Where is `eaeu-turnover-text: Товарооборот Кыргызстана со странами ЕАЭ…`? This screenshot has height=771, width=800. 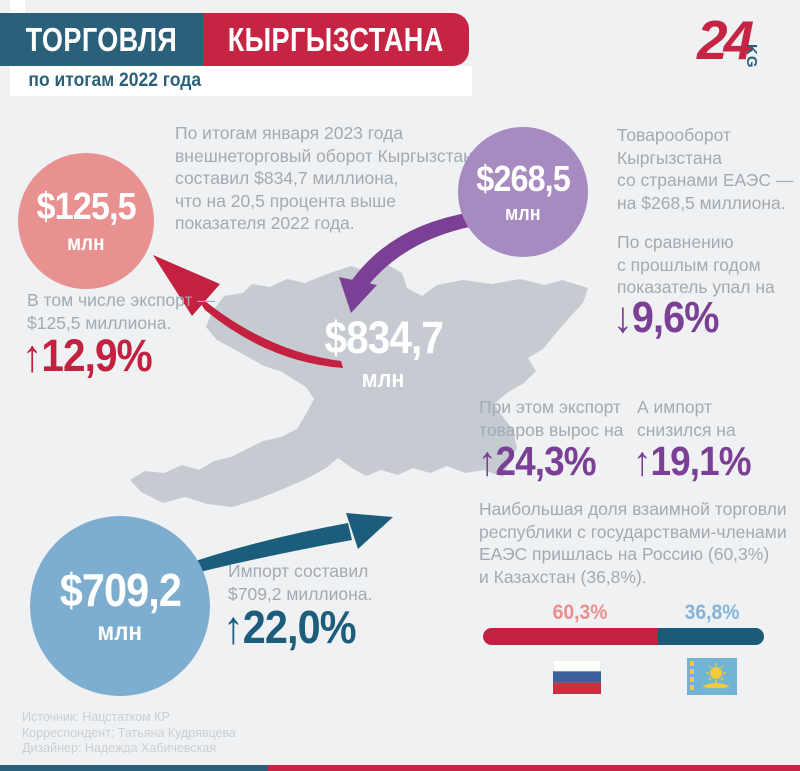 eaeu-turnover-text: Товарооборот Кыргызстана со странами ЕАЭ… is located at coordinates (705, 169).